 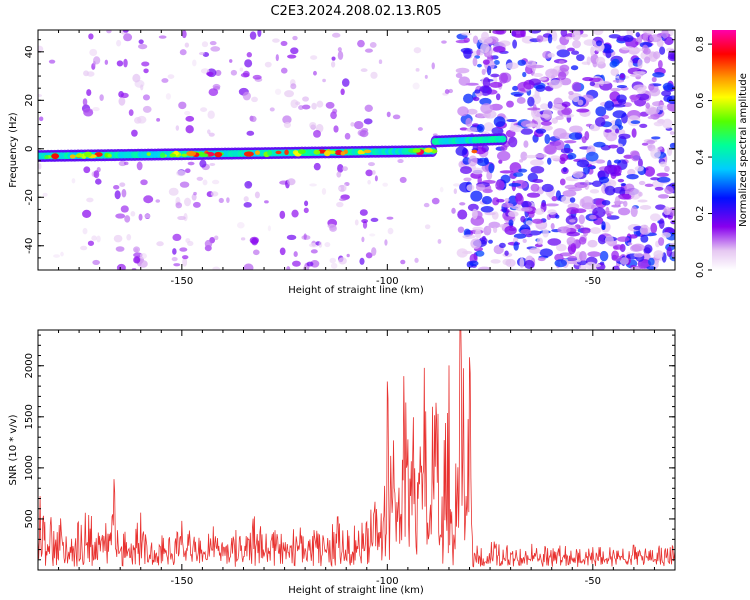 What do you see at coordinates (13, 150) in the screenshot?
I see `heatmap-y-label: Frequency (Hz)` at bounding box center [13, 150].